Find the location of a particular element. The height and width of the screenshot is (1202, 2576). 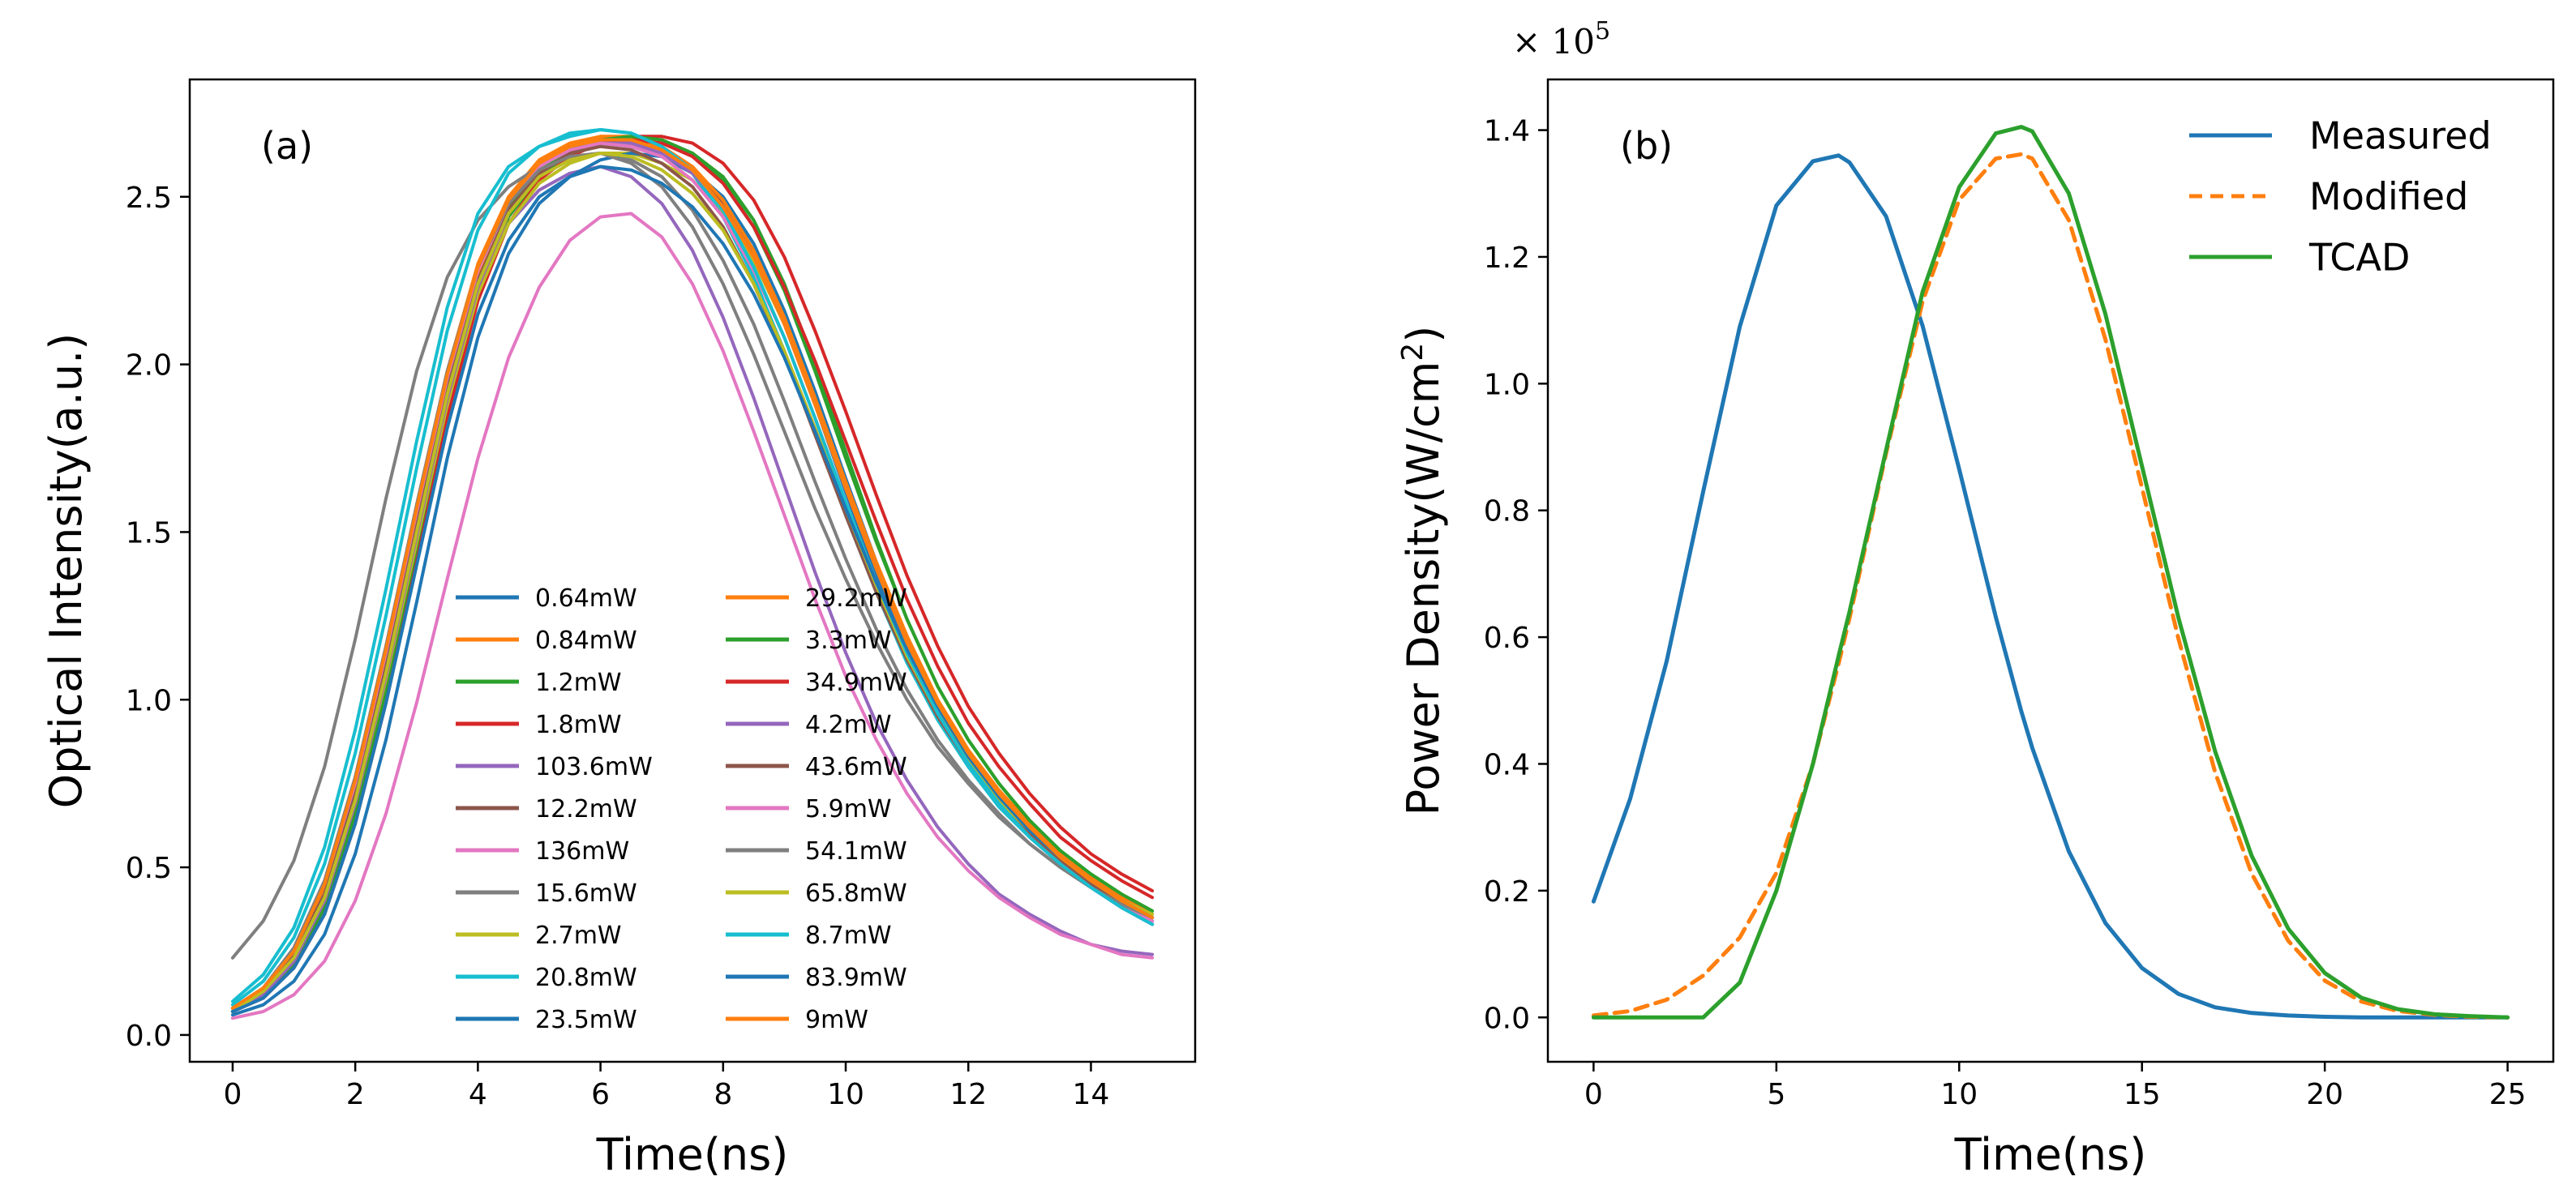

panel-a-x-tick-label: 12 is located at coordinates (968, 1094).